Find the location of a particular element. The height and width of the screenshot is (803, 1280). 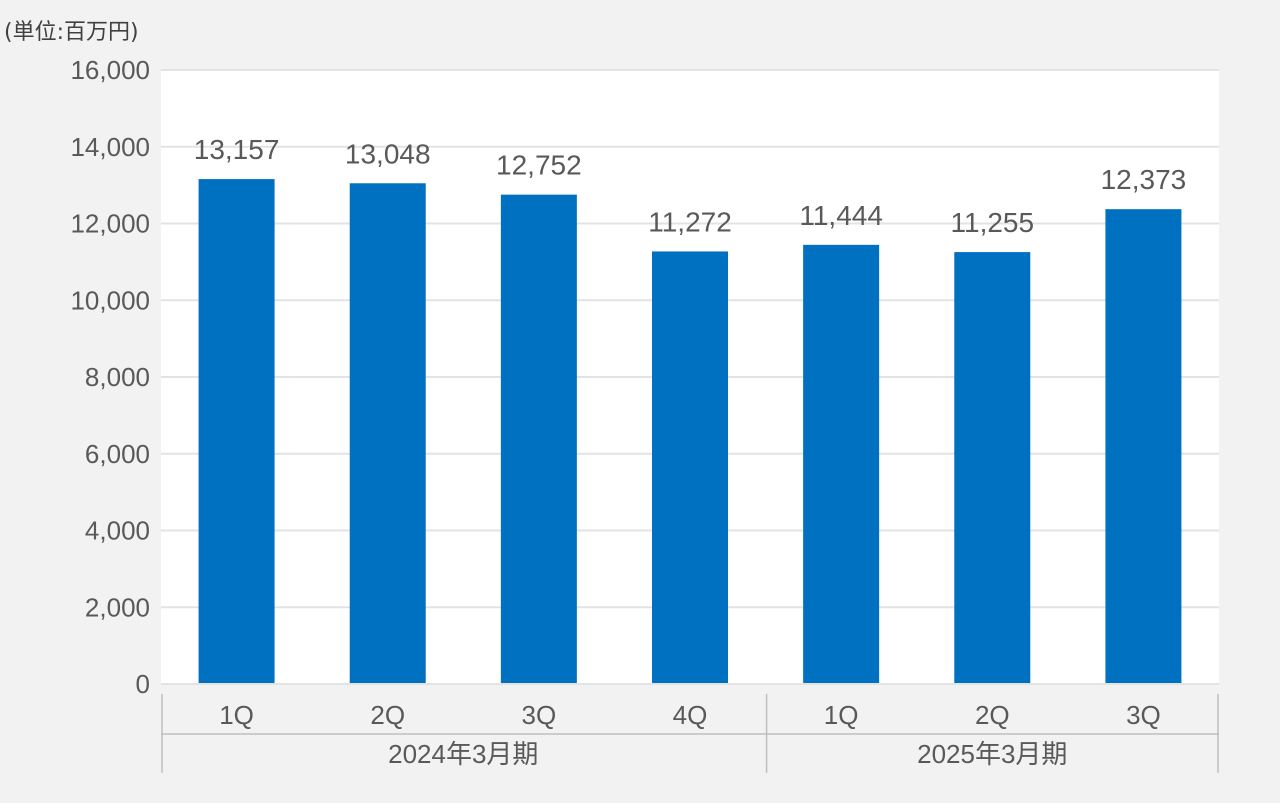

y-tick-label: 12,000 is located at coordinates (110, 224).